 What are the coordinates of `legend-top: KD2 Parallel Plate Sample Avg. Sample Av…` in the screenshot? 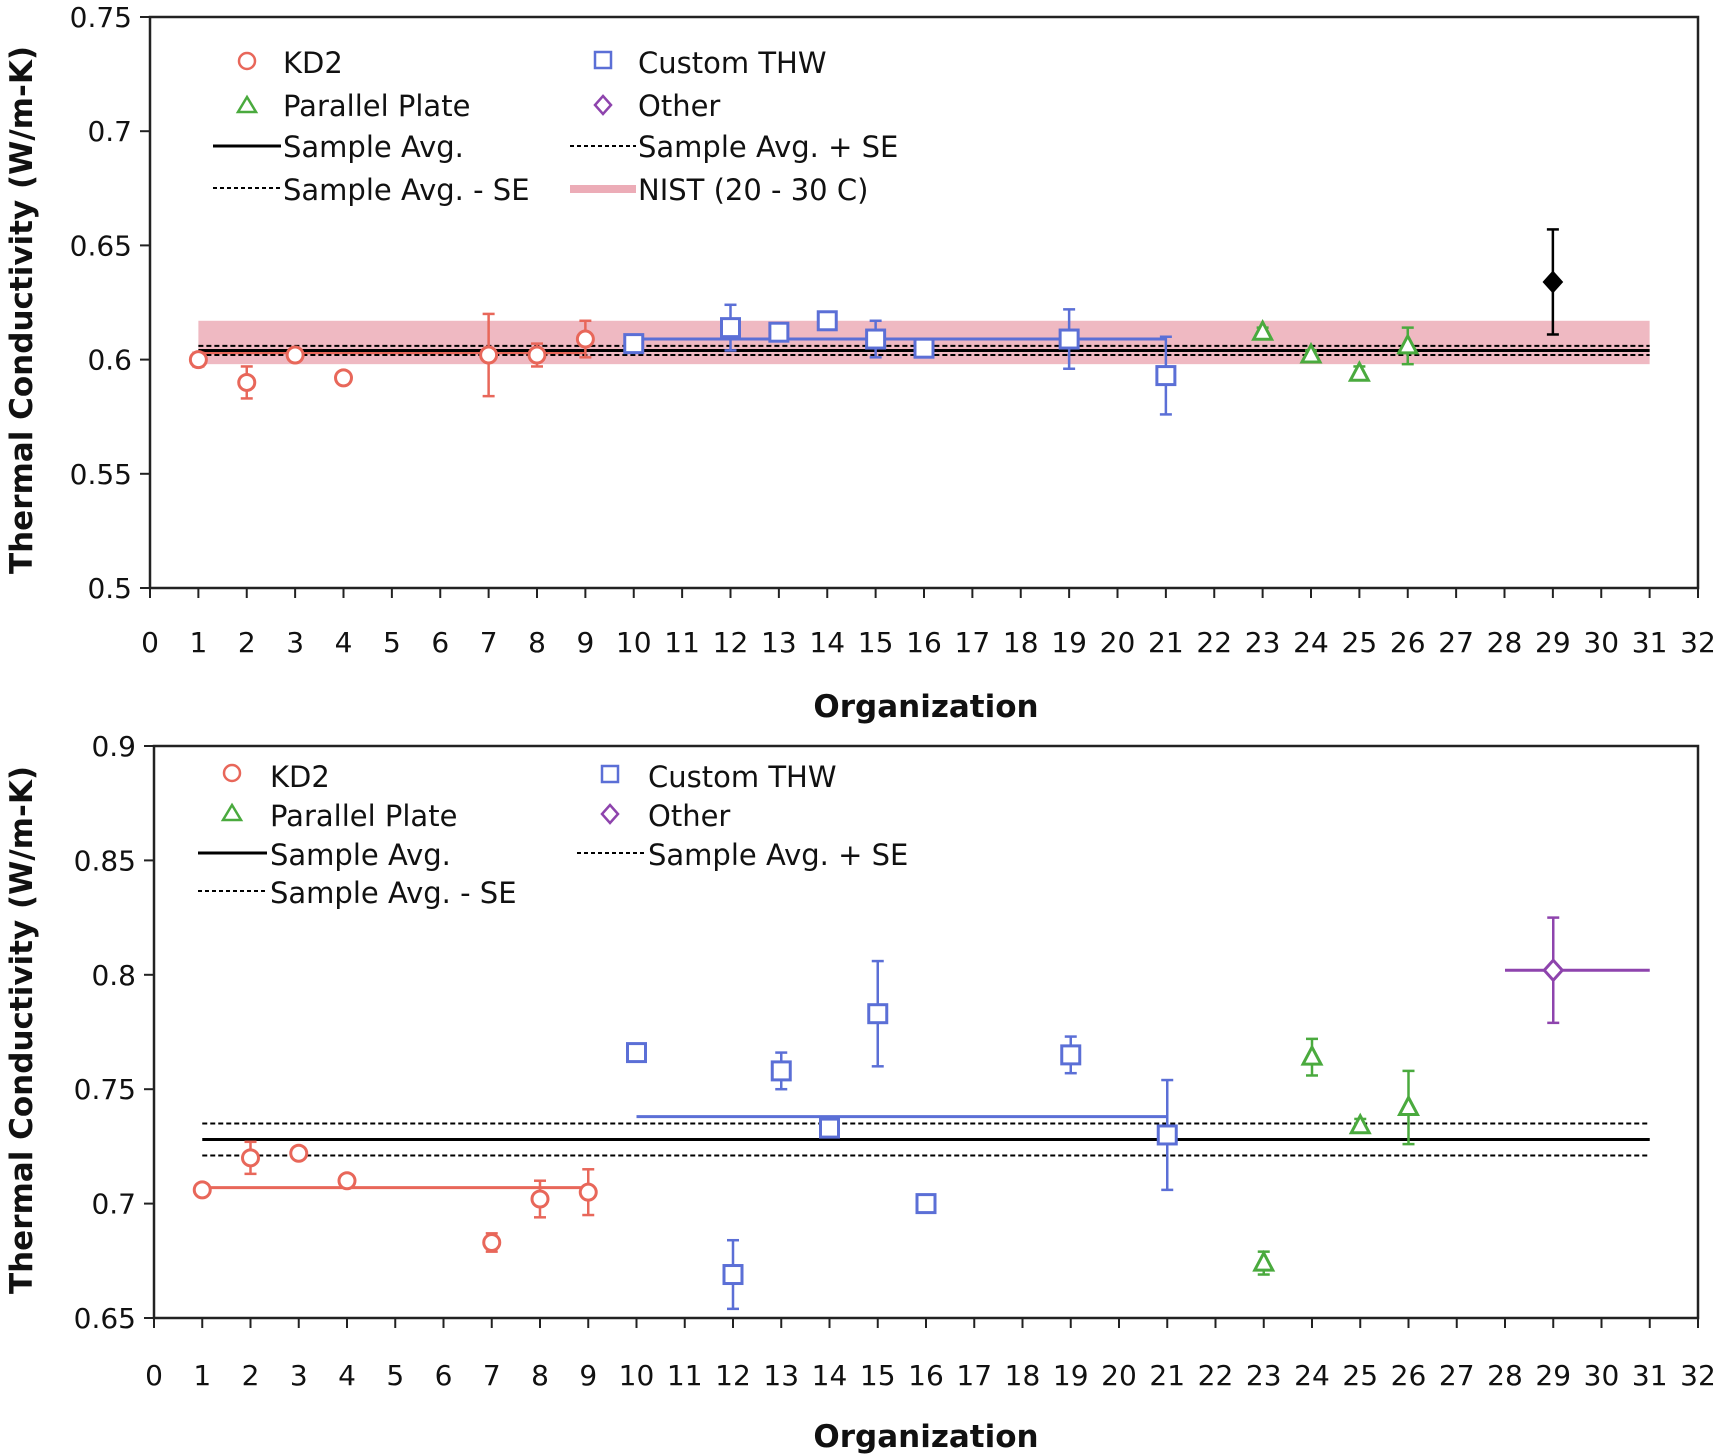 It's located at (555, 126).